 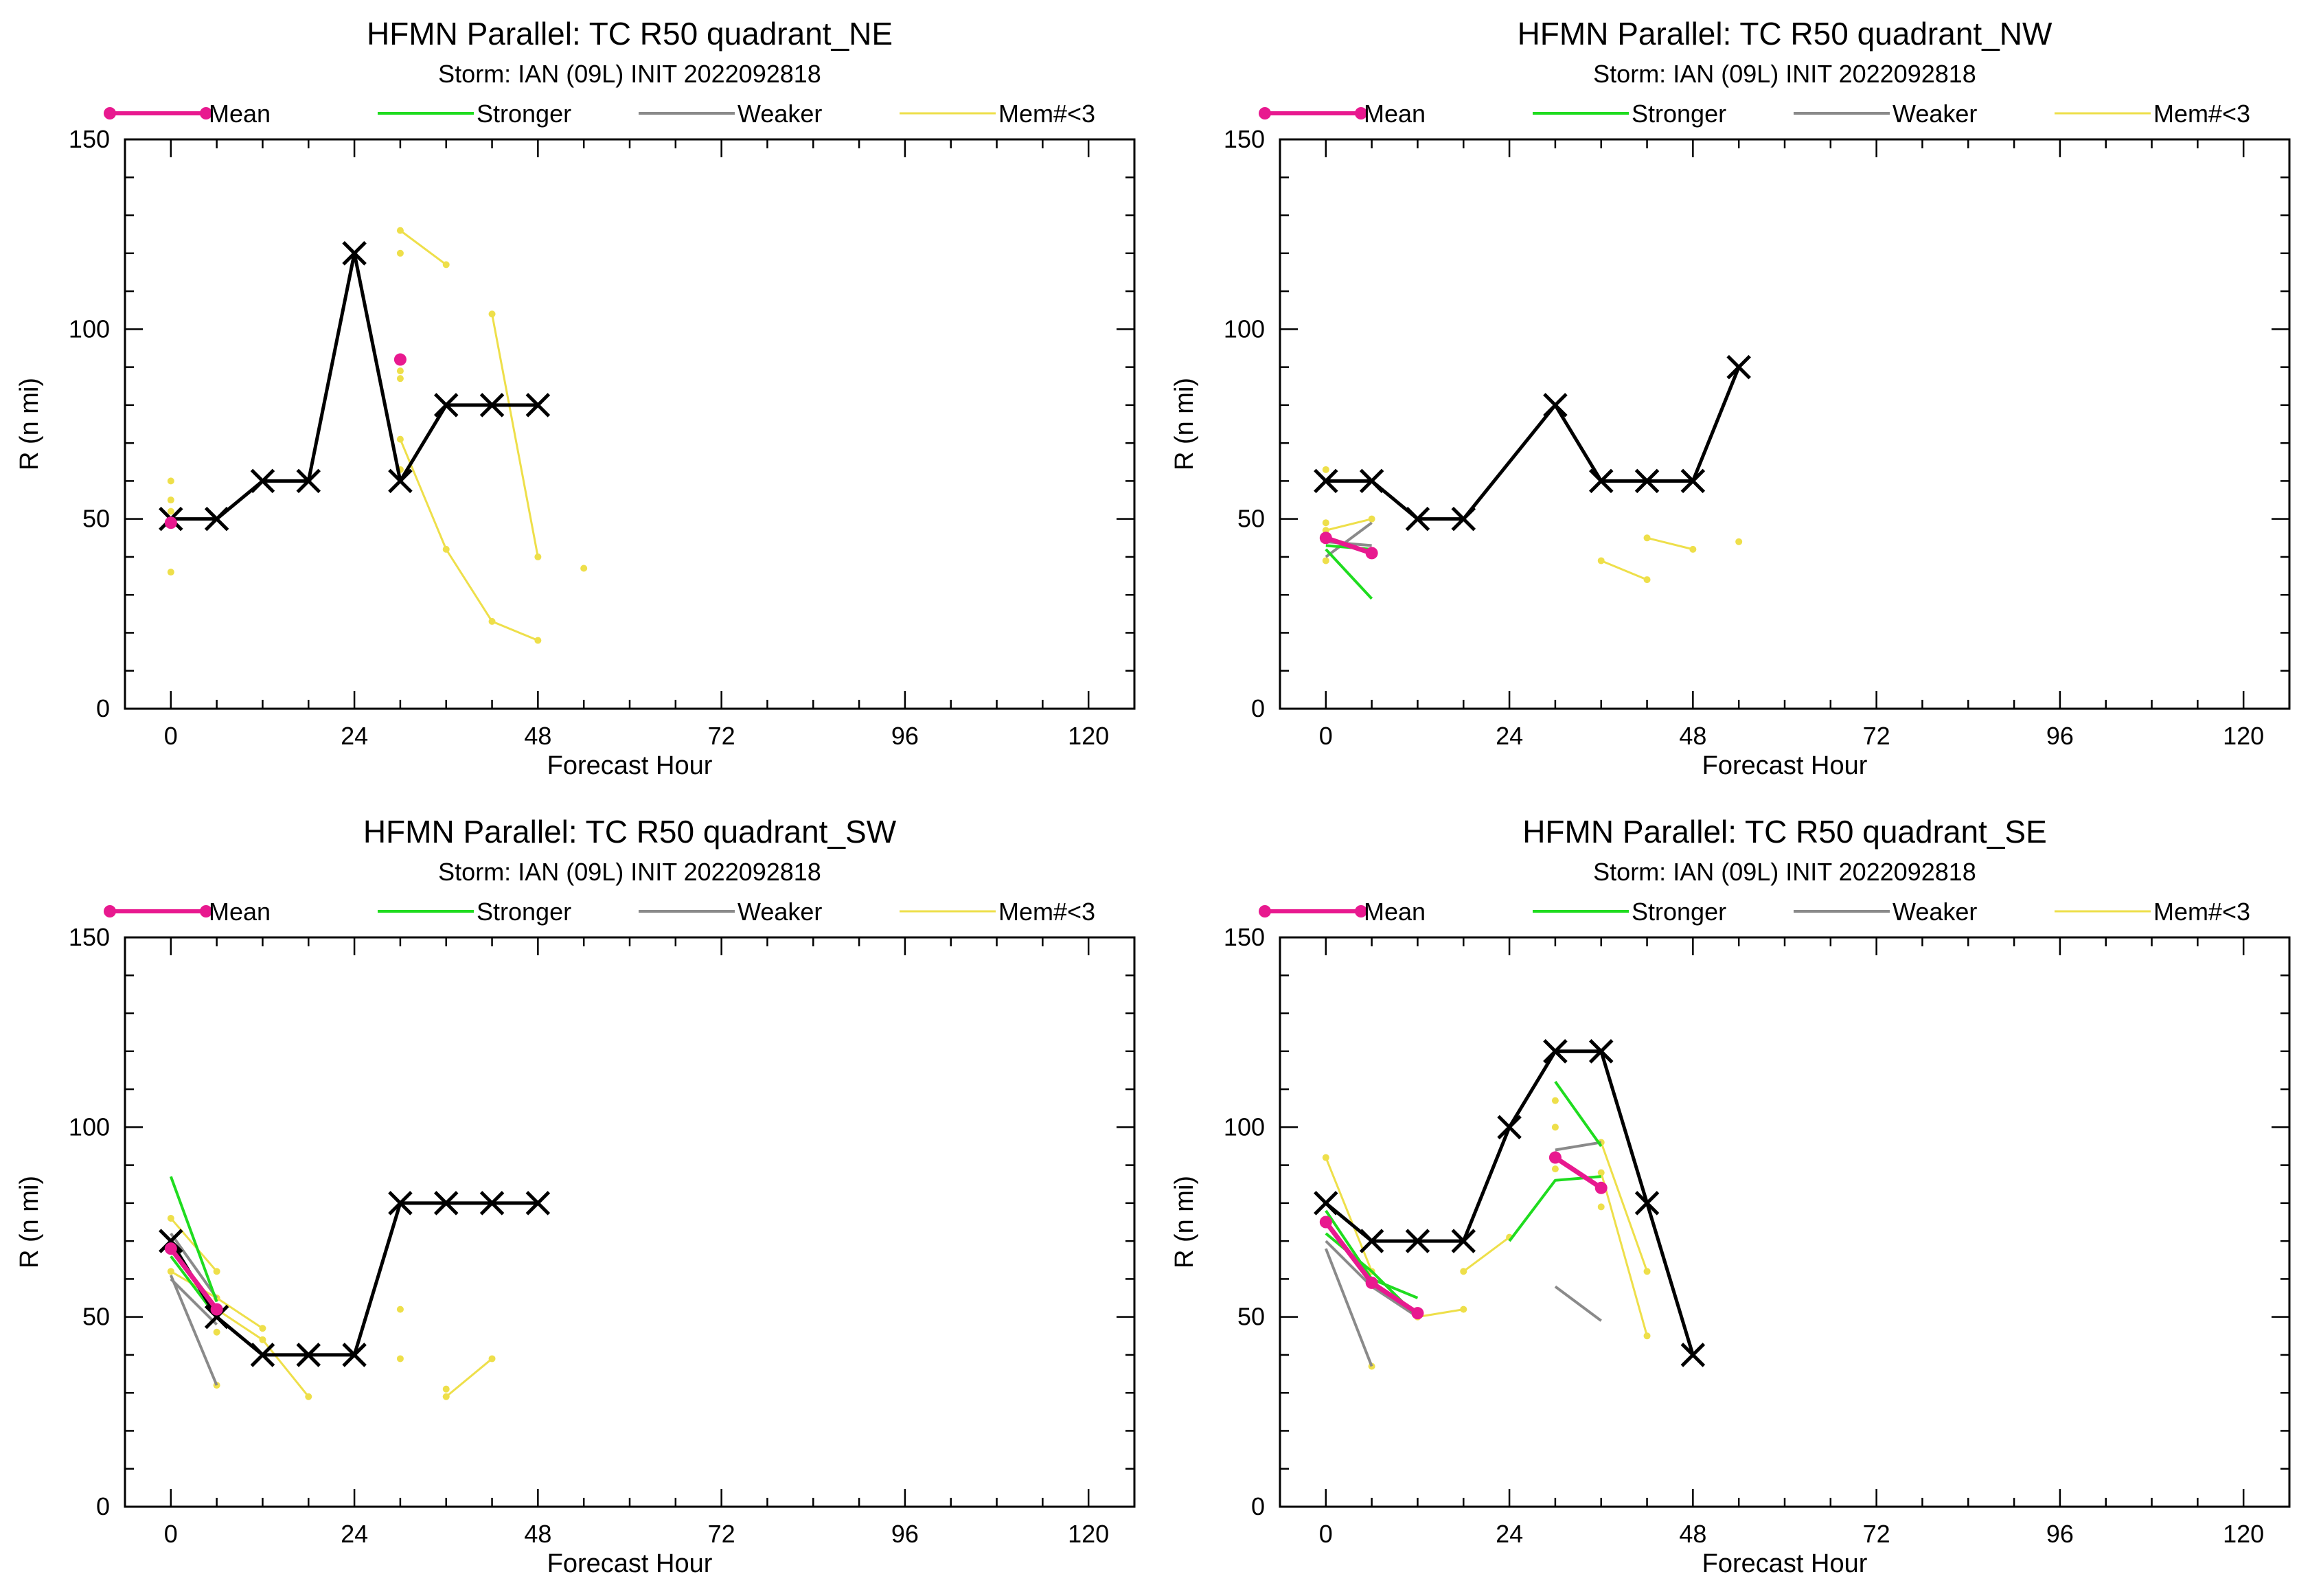 What do you see at coordinates (1785, 34) in the screenshot?
I see `chart-title: HFMN Parallel: TC R50 quadrant_NW` at bounding box center [1785, 34].